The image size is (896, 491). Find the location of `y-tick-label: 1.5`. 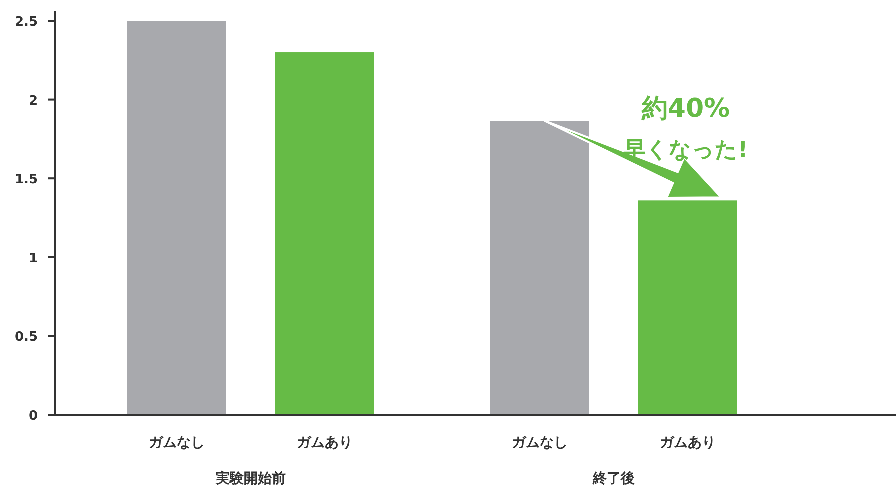

y-tick-label: 1.5 is located at coordinates (26, 180).